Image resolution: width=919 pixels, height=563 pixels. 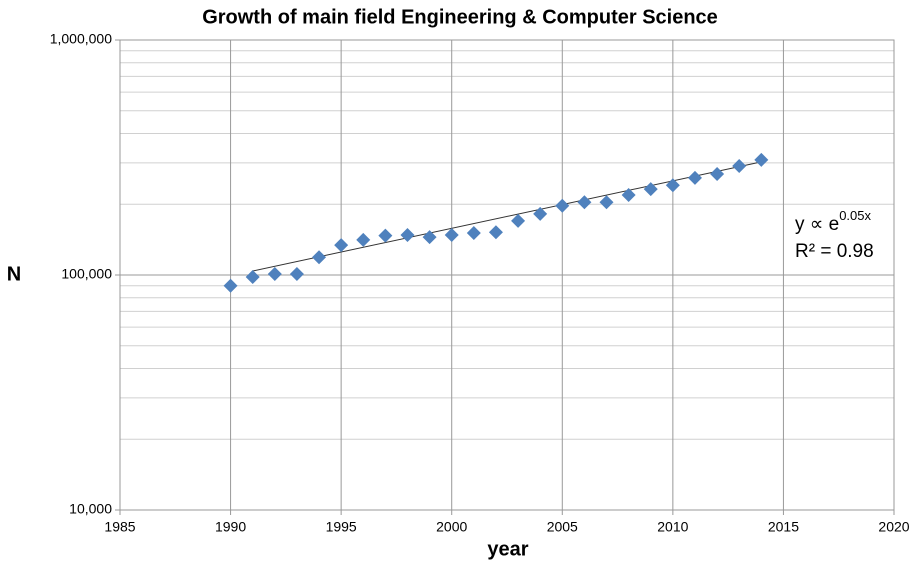 What do you see at coordinates (562, 527) in the screenshot?
I see `x-tick-label: 2005` at bounding box center [562, 527].